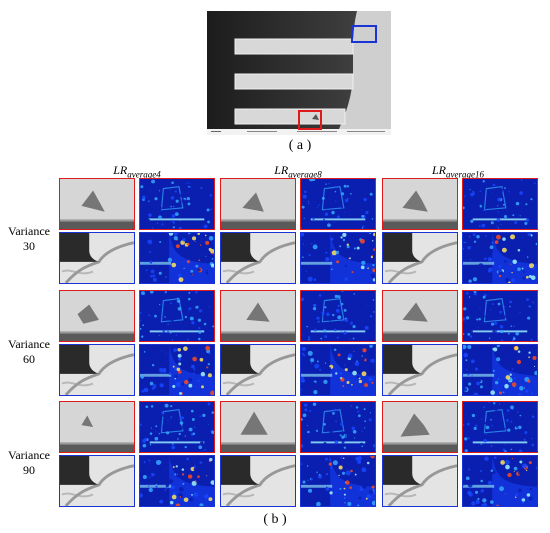 The width and height of the screenshot is (550, 533). What do you see at coordinates (258, 370) in the screenshot?
I see `reconstruction-tile-r4-c3` at bounding box center [258, 370].